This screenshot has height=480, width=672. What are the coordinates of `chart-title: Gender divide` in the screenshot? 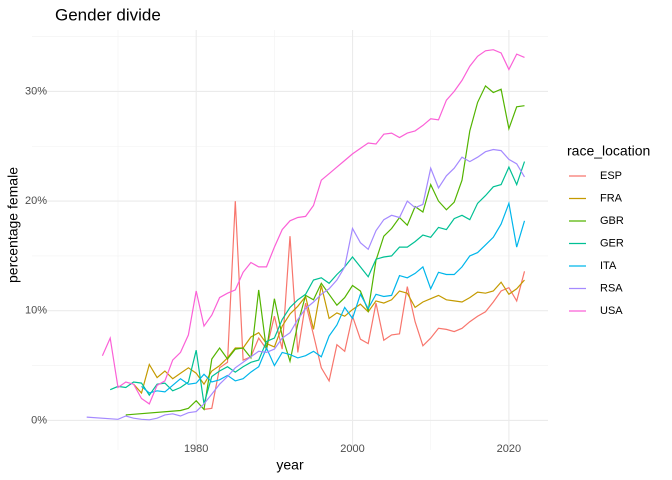 It's located at (108, 14).